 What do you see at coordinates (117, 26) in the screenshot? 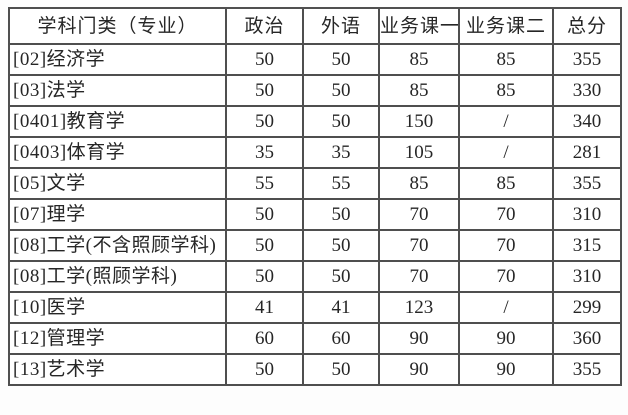
I see `column-header-category: 学科门类（专业）` at bounding box center [117, 26].